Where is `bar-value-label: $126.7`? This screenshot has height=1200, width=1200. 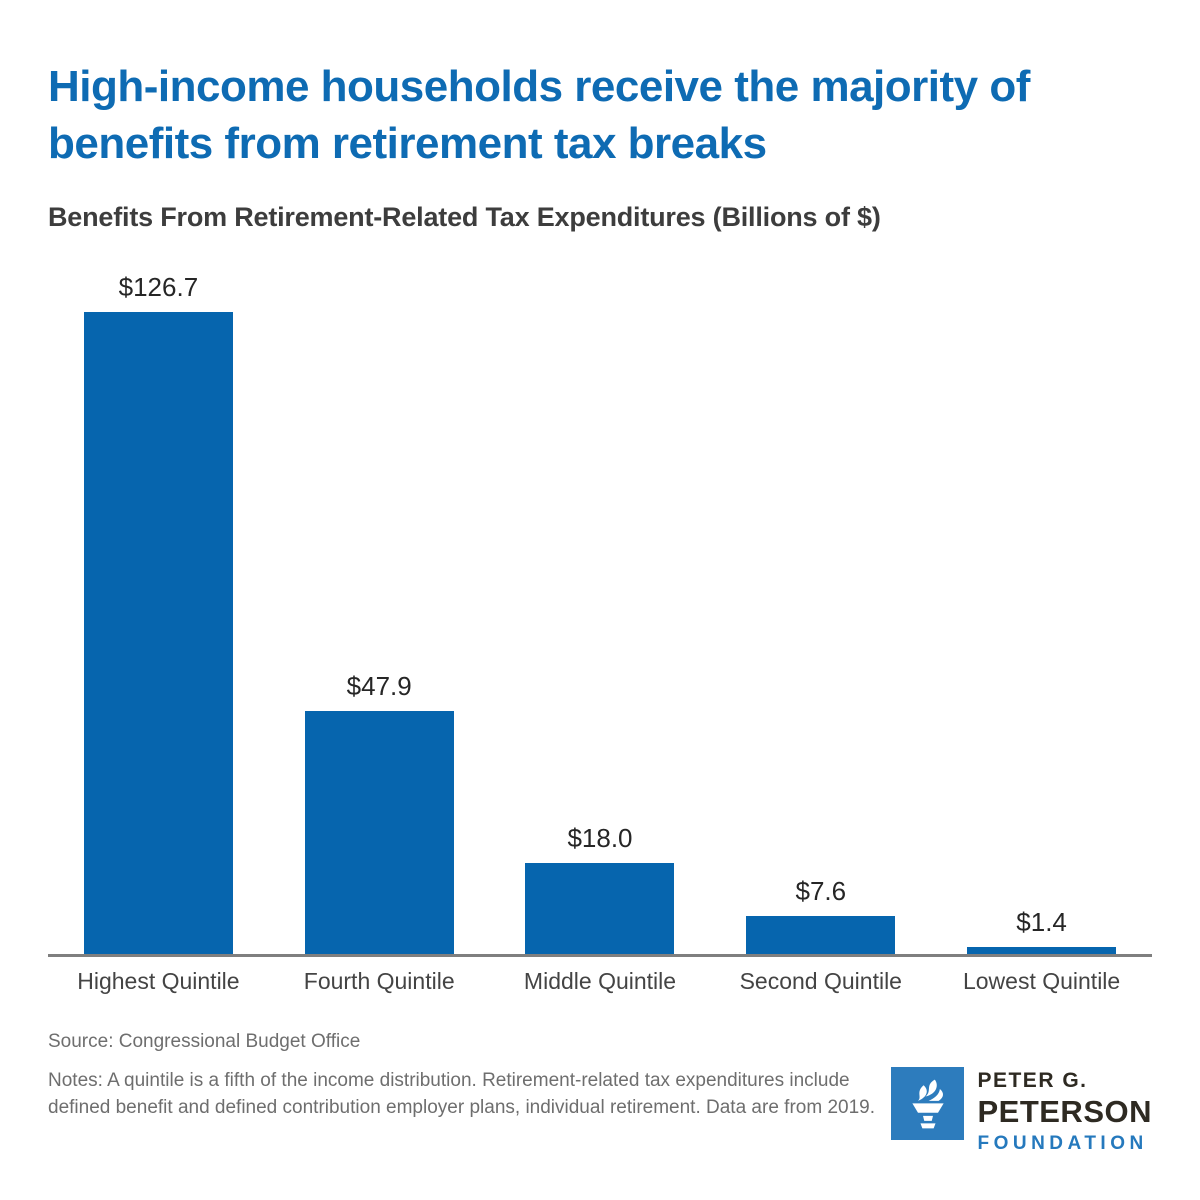
bar-value-label: $126.7 is located at coordinates (158, 287).